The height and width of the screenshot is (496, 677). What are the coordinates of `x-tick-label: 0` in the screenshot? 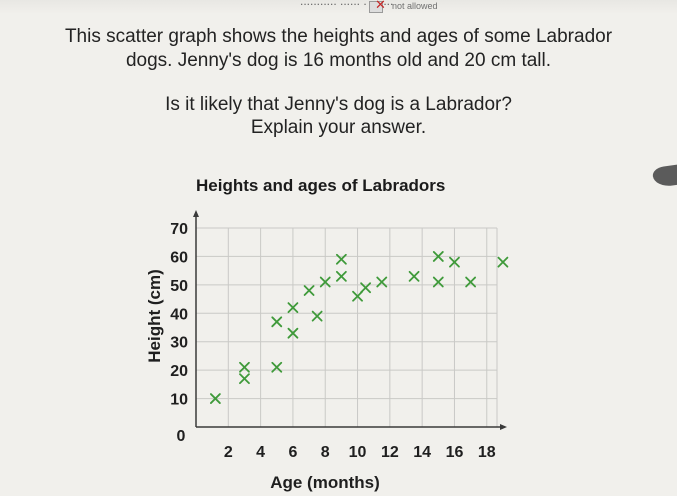 It's located at (181, 436).